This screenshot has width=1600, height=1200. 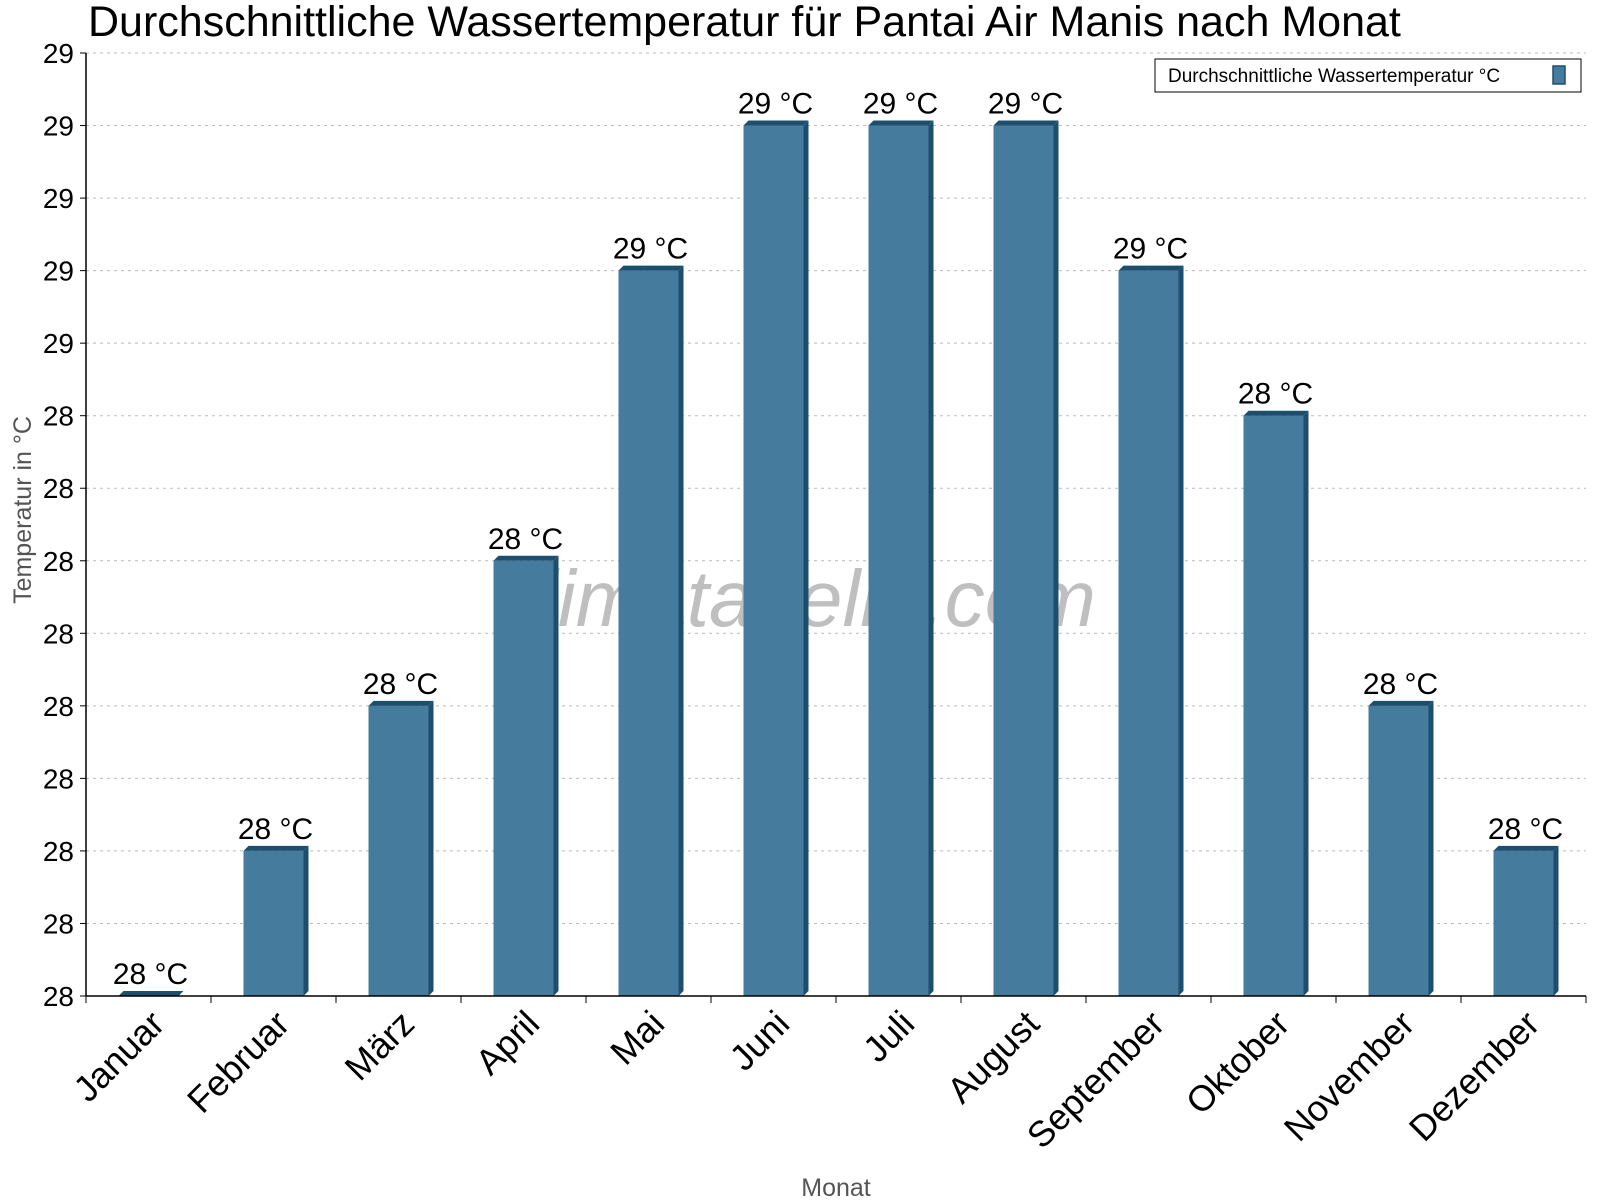 What do you see at coordinates (1096, 1080) in the screenshot?
I see `x-tick-label: September` at bounding box center [1096, 1080].